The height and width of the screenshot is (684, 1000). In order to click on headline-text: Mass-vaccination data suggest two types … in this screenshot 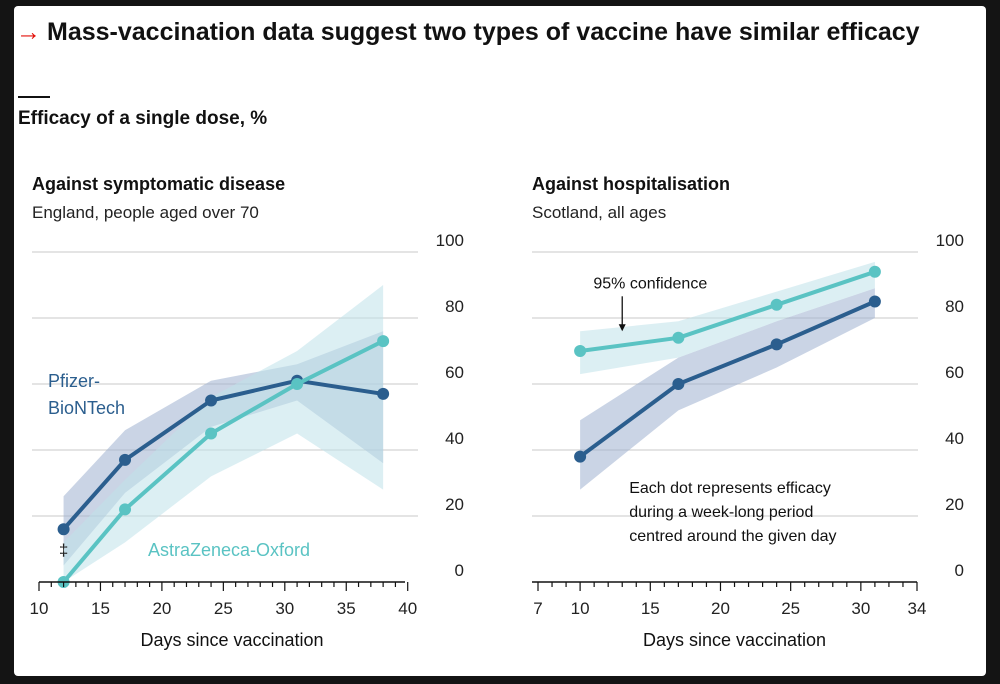, I will do `click(483, 32)`.